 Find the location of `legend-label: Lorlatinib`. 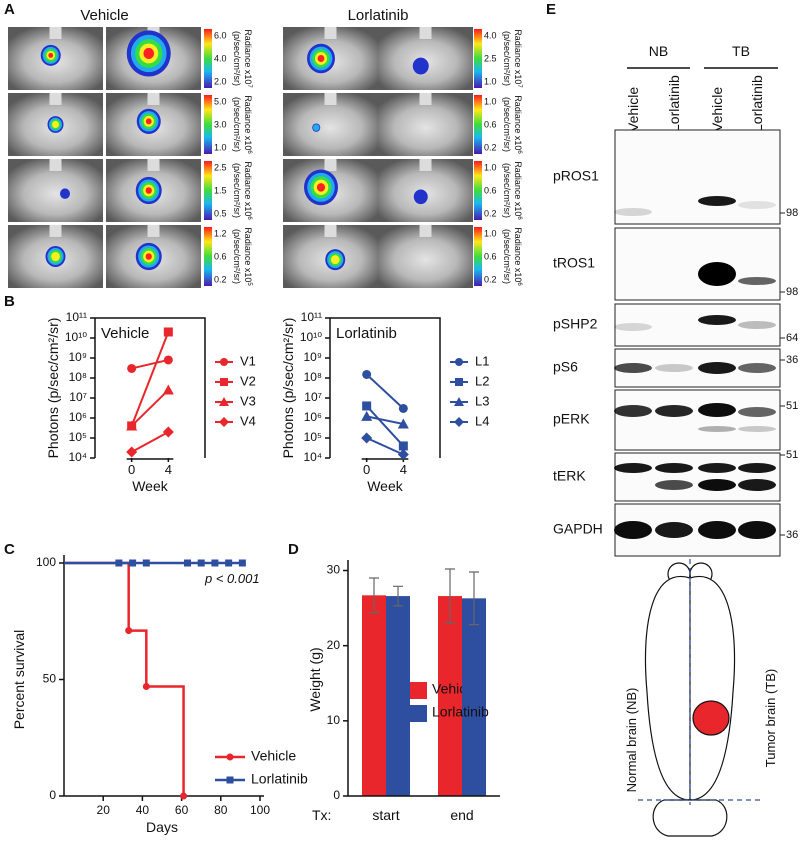

legend-label: Lorlatinib is located at coordinates (279, 779).